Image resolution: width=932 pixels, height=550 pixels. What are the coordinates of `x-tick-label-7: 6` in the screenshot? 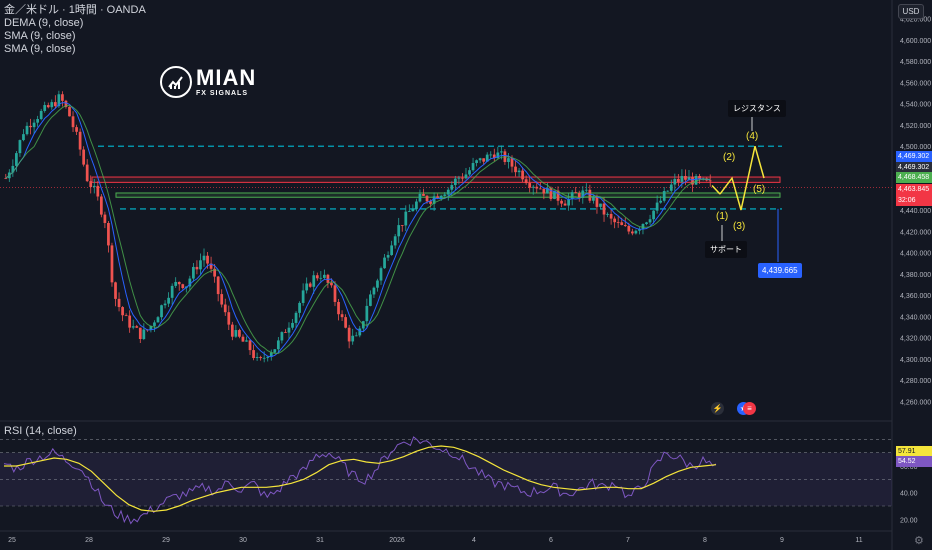 It's located at (551, 540).